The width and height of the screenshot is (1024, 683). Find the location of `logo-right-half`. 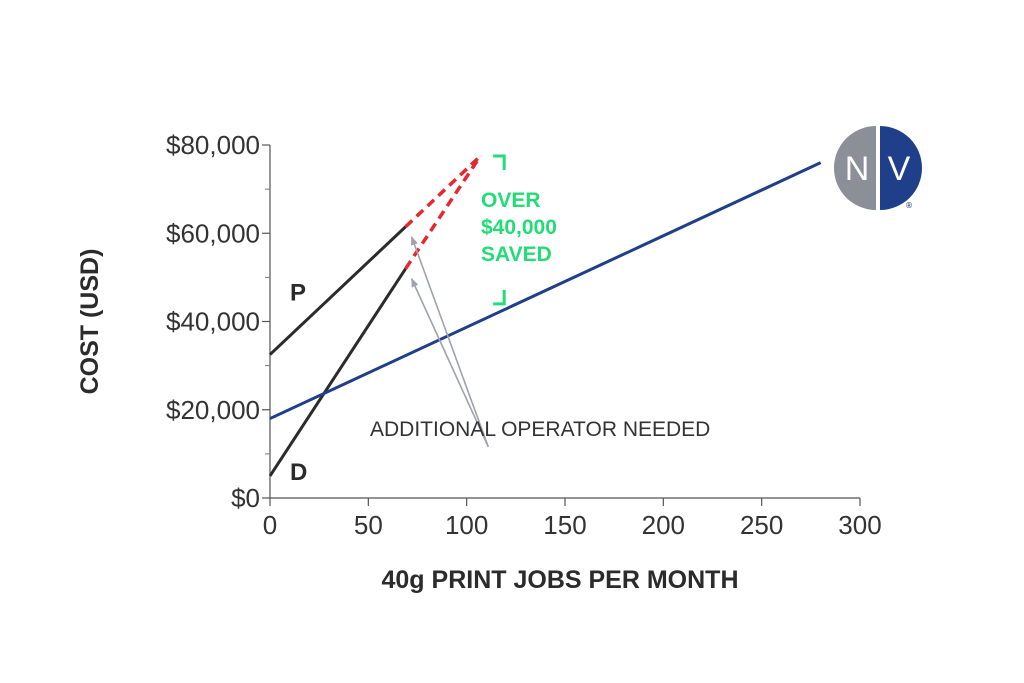

logo-right-half is located at coordinates (901, 168).